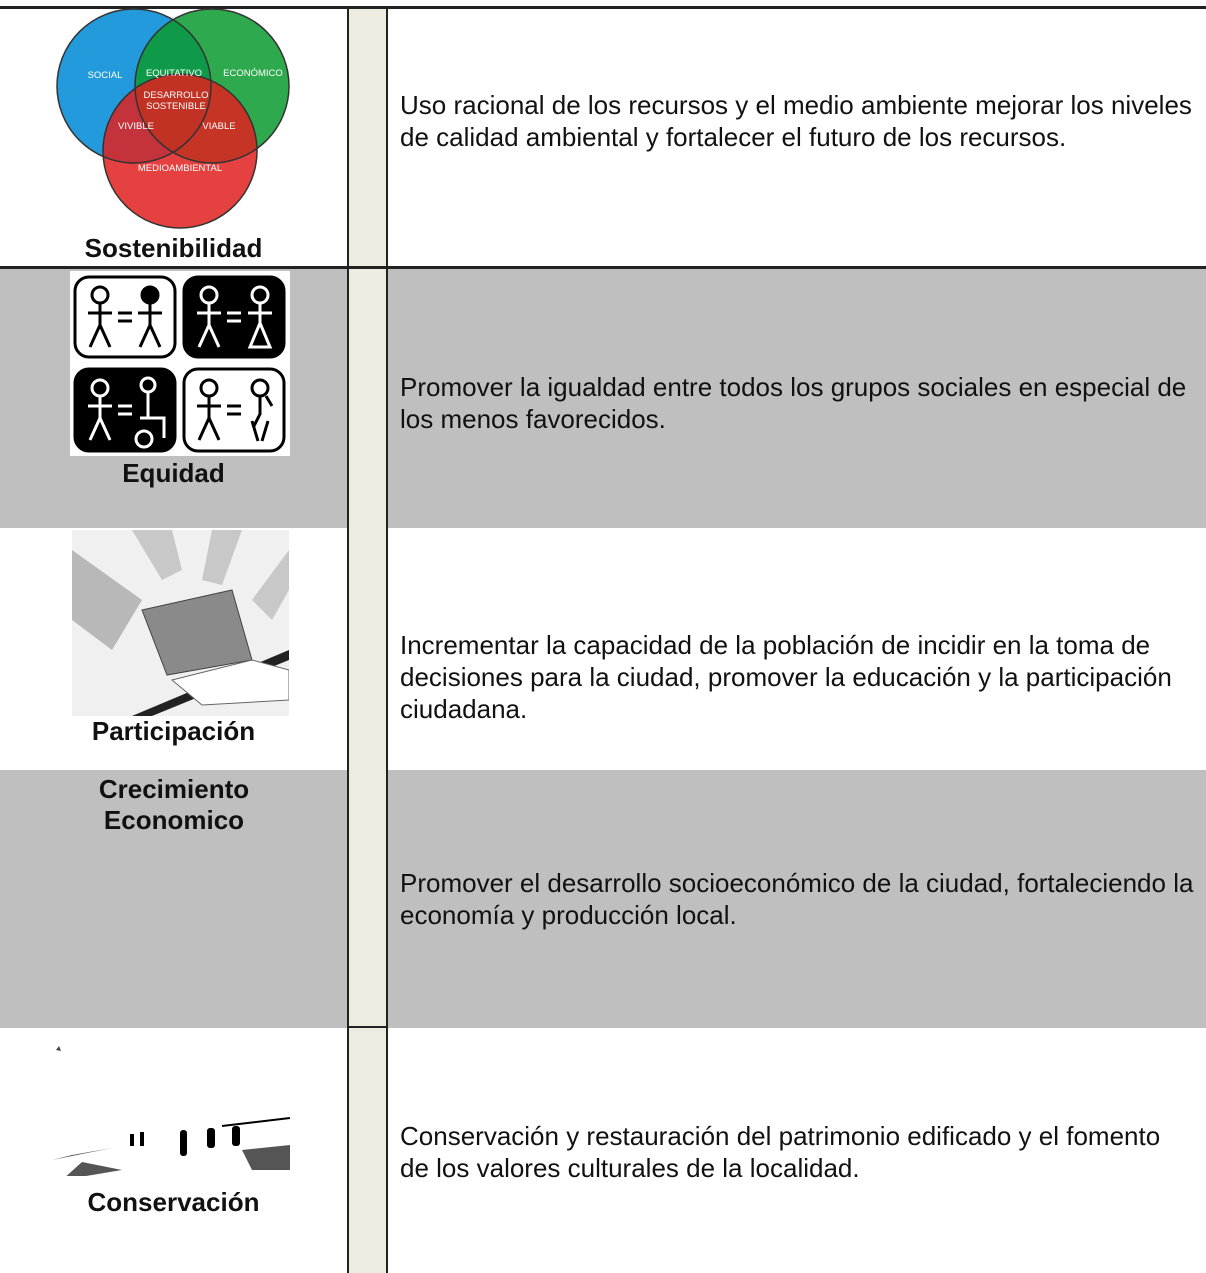 The height and width of the screenshot is (1273, 1206). Describe the element at coordinates (229, 682) in the screenshot. I see `hand` at that location.